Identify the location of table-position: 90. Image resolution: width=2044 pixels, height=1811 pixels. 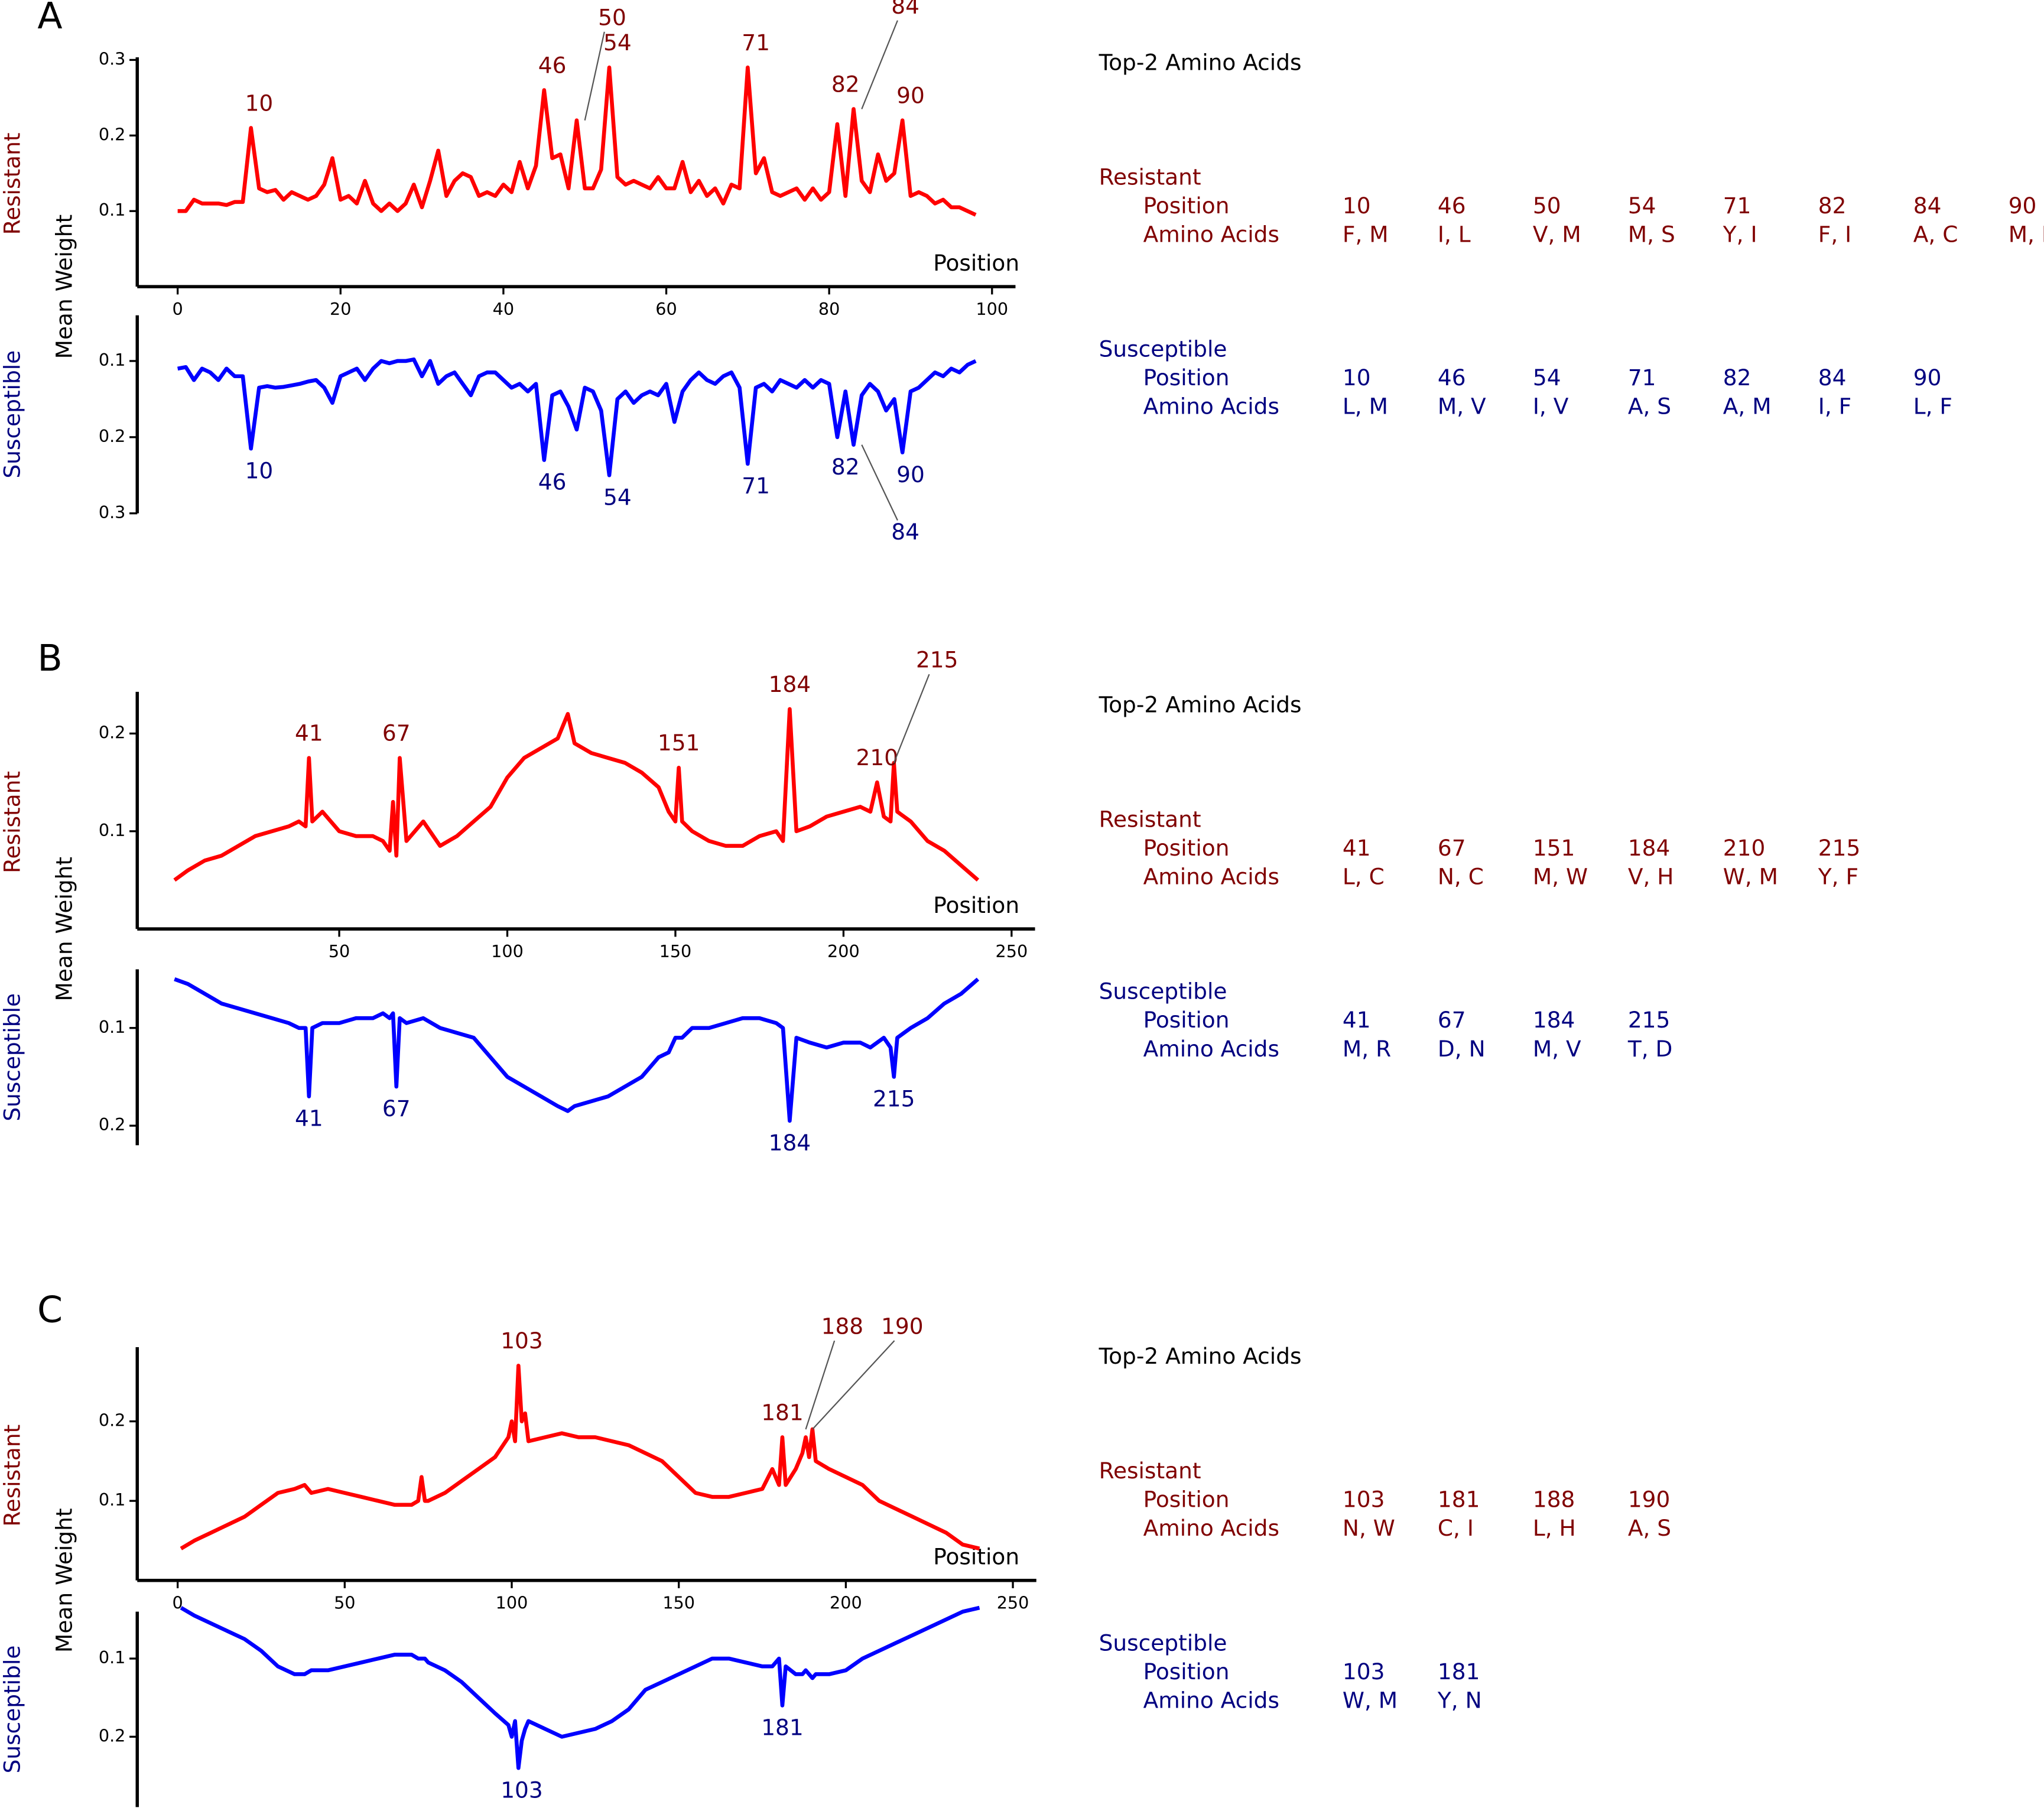
(2023, 206).